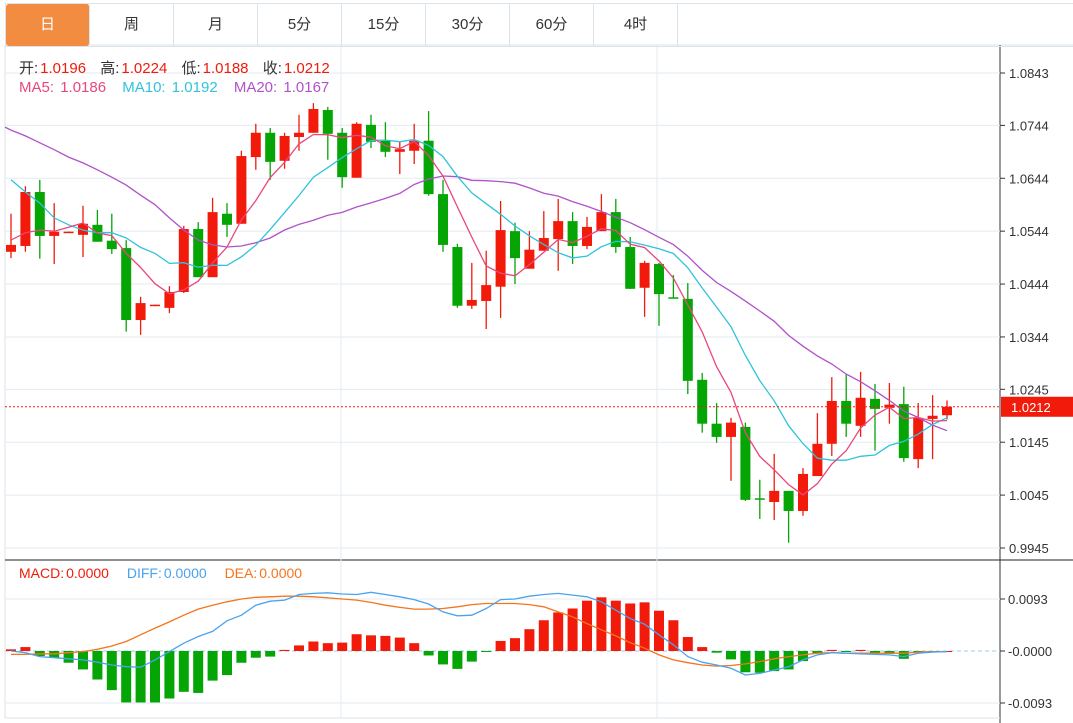 This screenshot has width=1073, height=723. What do you see at coordinates (241, 573) in the screenshot?
I see `dea-label: DEA:` at bounding box center [241, 573].